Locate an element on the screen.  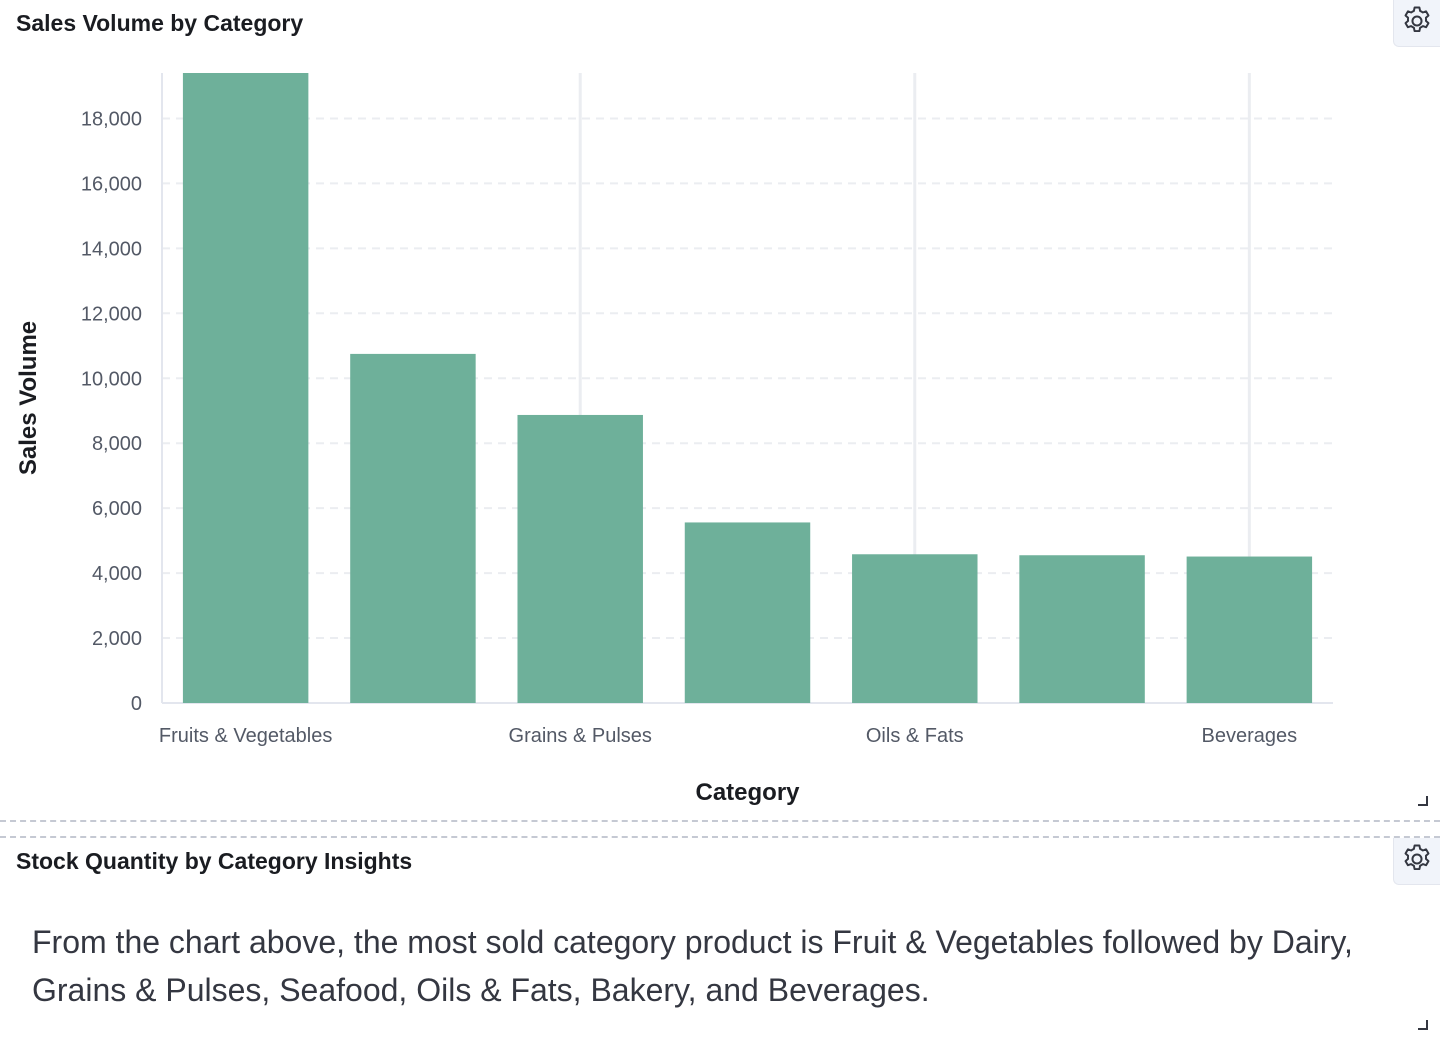
x-tick-label: Oils & Fats is located at coordinates (915, 736).